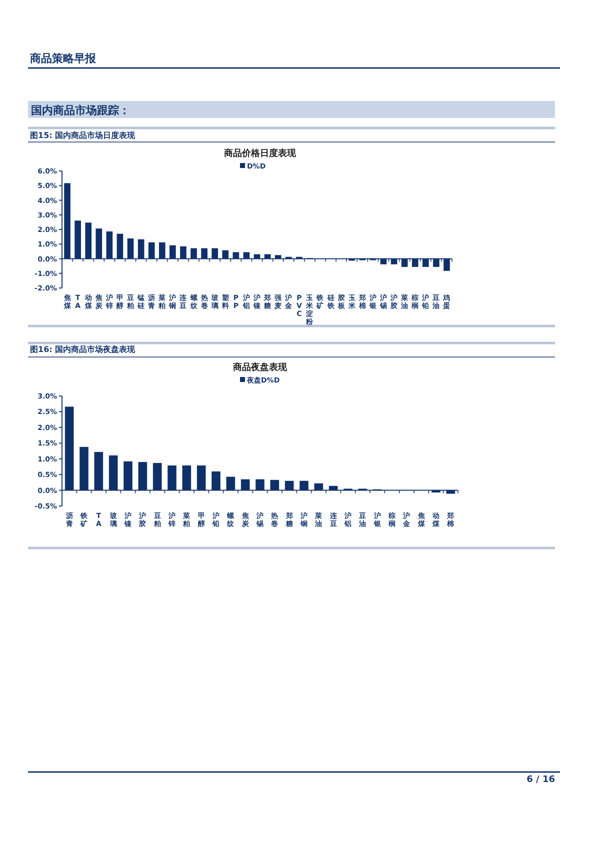 The image size is (595, 842). What do you see at coordinates (260, 153) in the screenshot?
I see `chart-title: 商品价格日度表现` at bounding box center [260, 153].